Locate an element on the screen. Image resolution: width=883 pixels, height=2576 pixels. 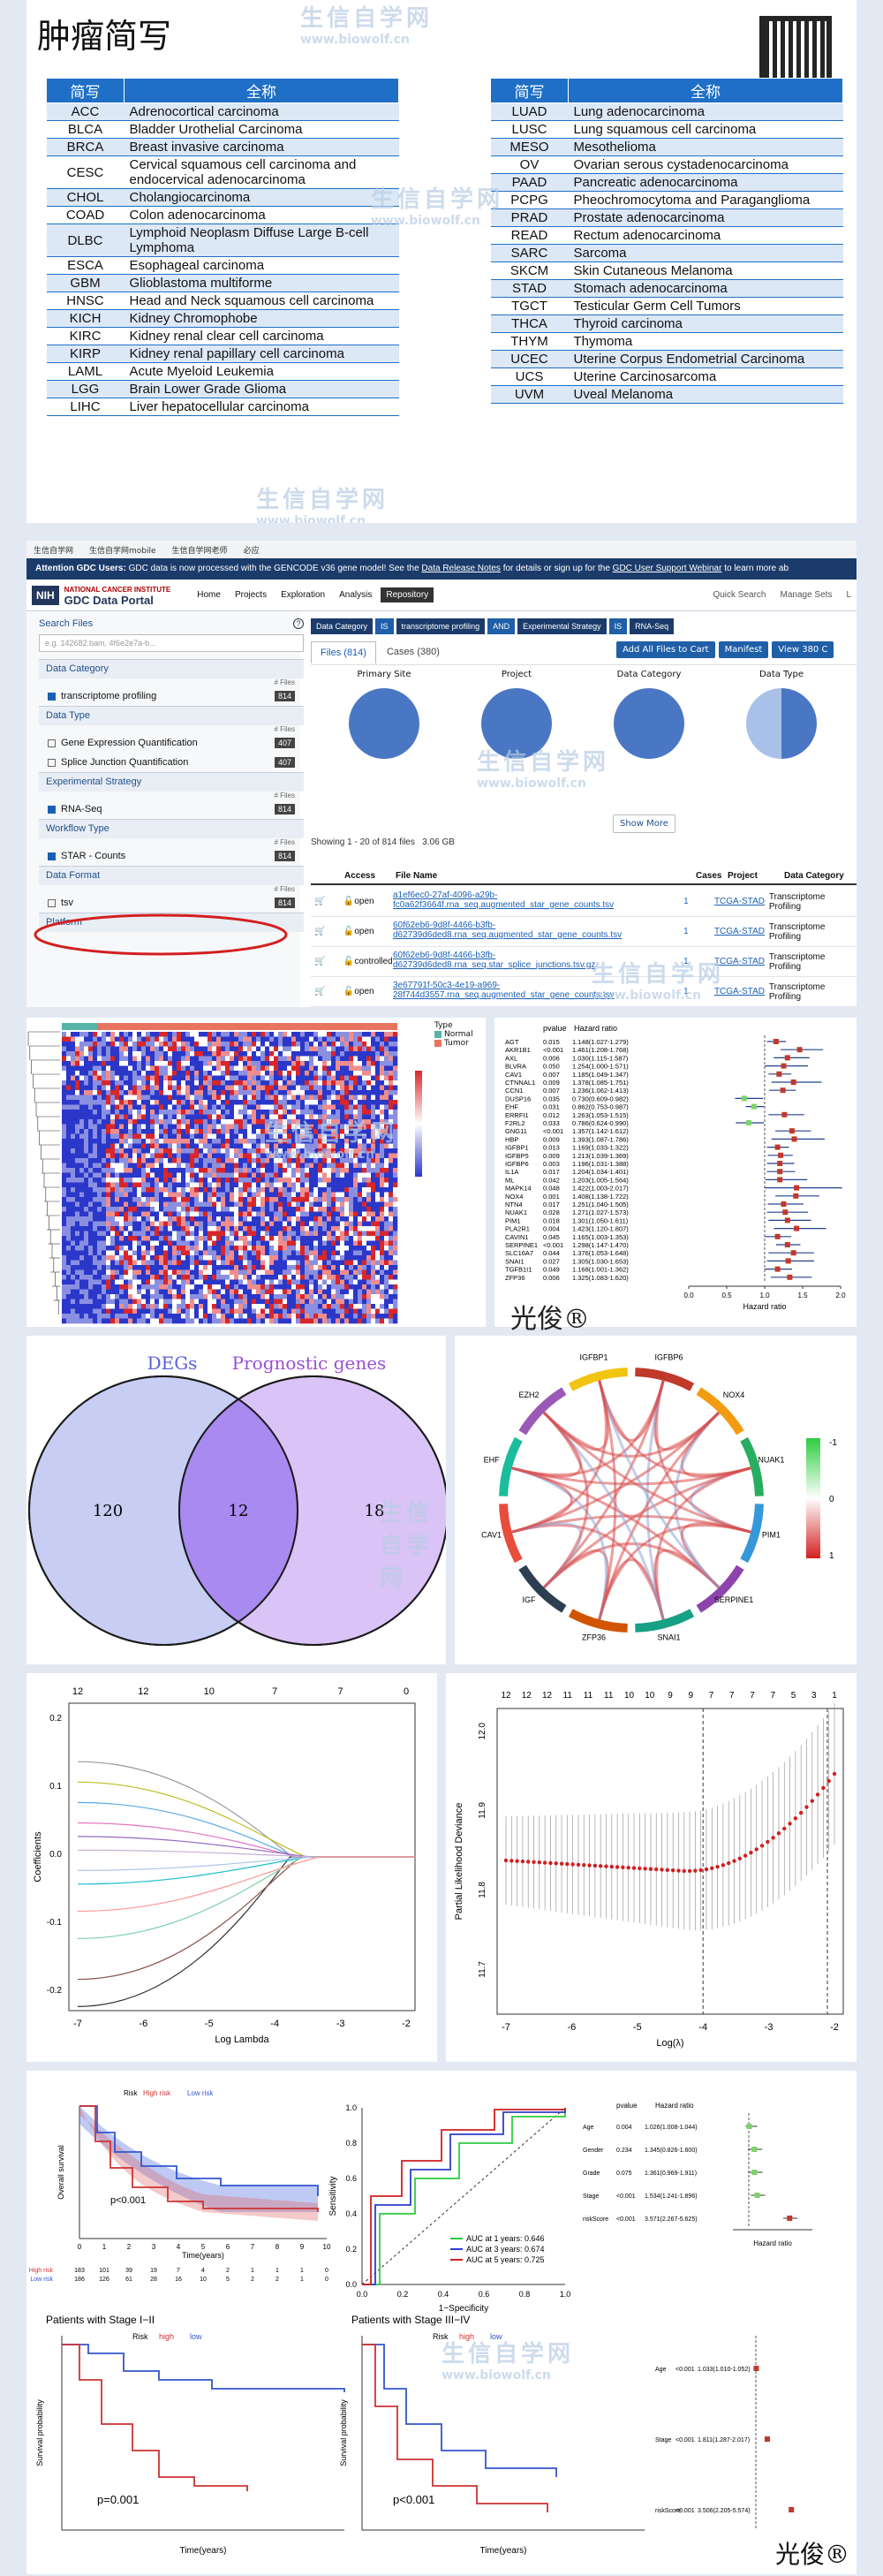
facet-header: Data Type is located at coordinates (171, 715).